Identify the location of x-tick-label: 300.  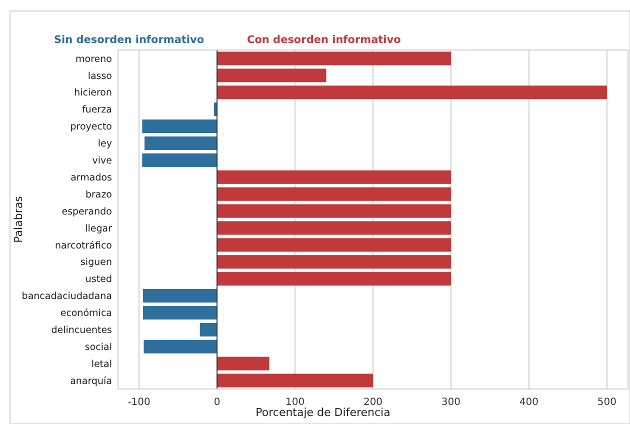
(451, 402).